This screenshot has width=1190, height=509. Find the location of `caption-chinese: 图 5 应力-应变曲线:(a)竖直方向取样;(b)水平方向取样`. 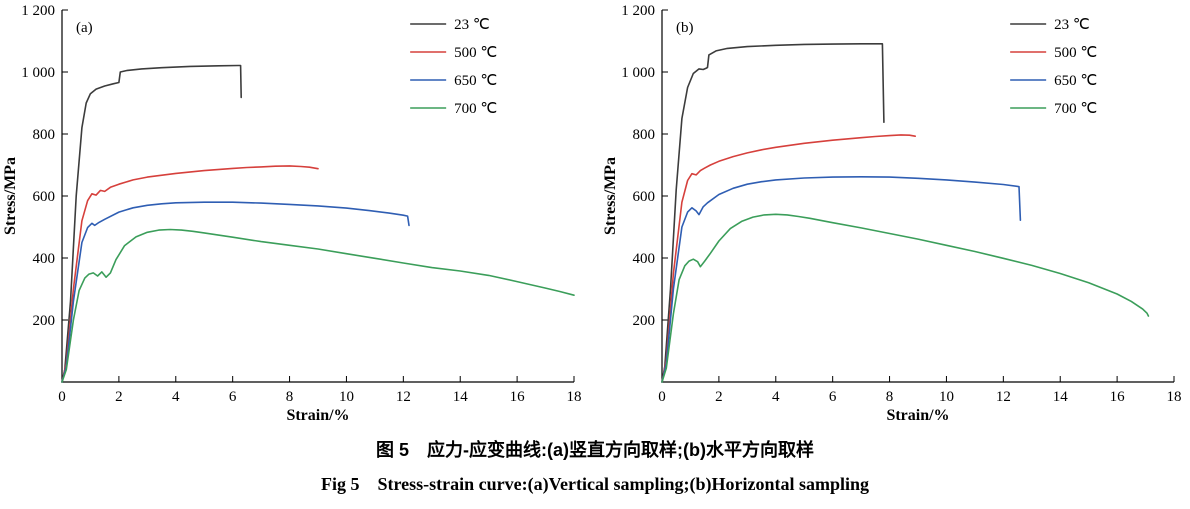

caption-chinese: 图 5 应力-应变曲线:(a)竖直方向取样;(b)水平方向取样 is located at coordinates (595, 450).